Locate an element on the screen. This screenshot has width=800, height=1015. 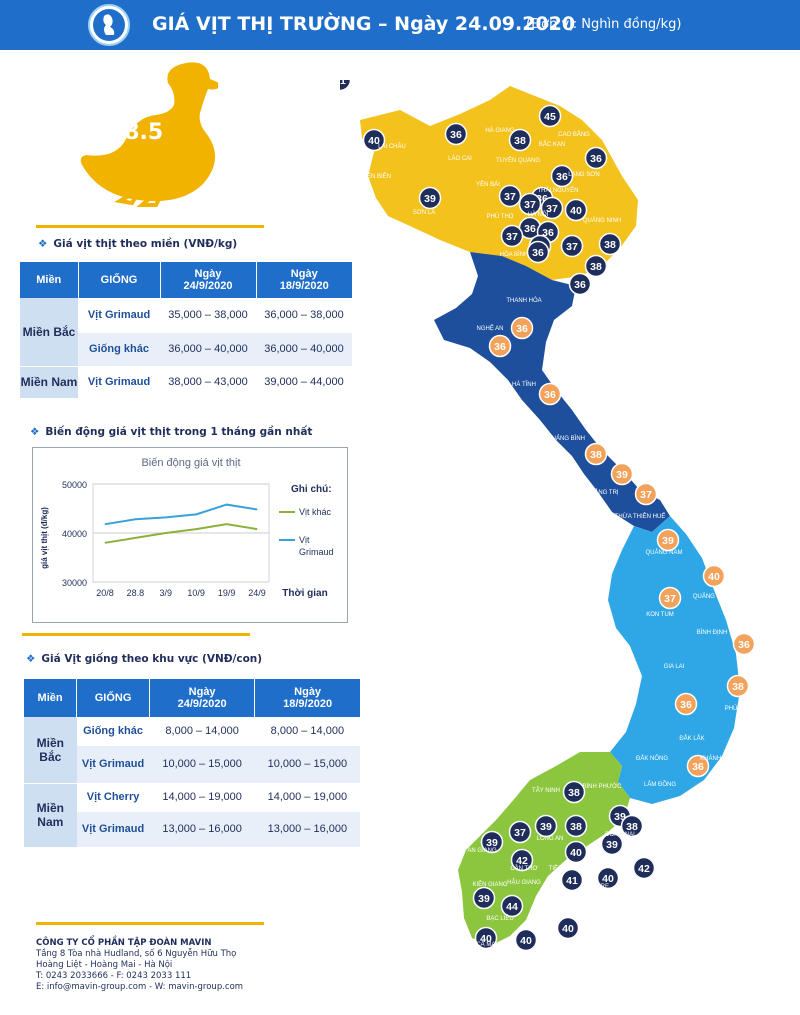
region-cell: Miền Nam is located at coordinates (49, 382).